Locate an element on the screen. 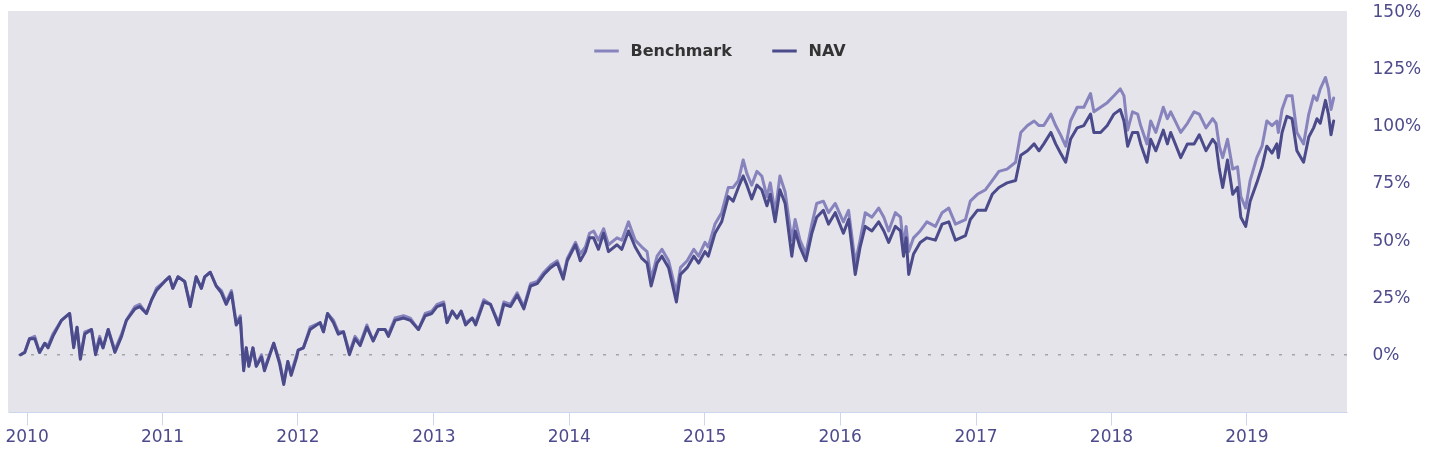 This screenshot has width=1436, height=450. y-tick-label: 0% is located at coordinates (1386, 354).